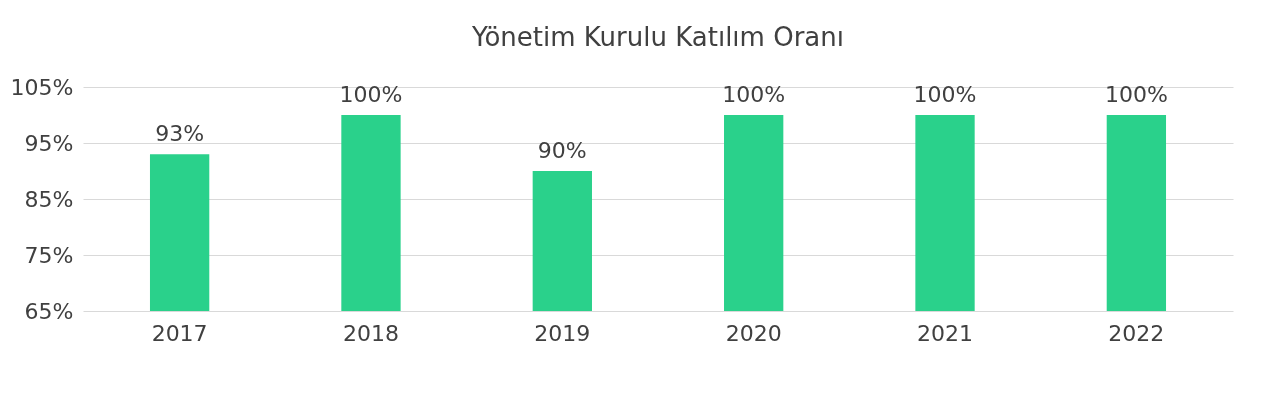 This screenshot has width=1263, height=401. What do you see at coordinates (945, 333) in the screenshot?
I see `x-tick-label: 2021` at bounding box center [945, 333].